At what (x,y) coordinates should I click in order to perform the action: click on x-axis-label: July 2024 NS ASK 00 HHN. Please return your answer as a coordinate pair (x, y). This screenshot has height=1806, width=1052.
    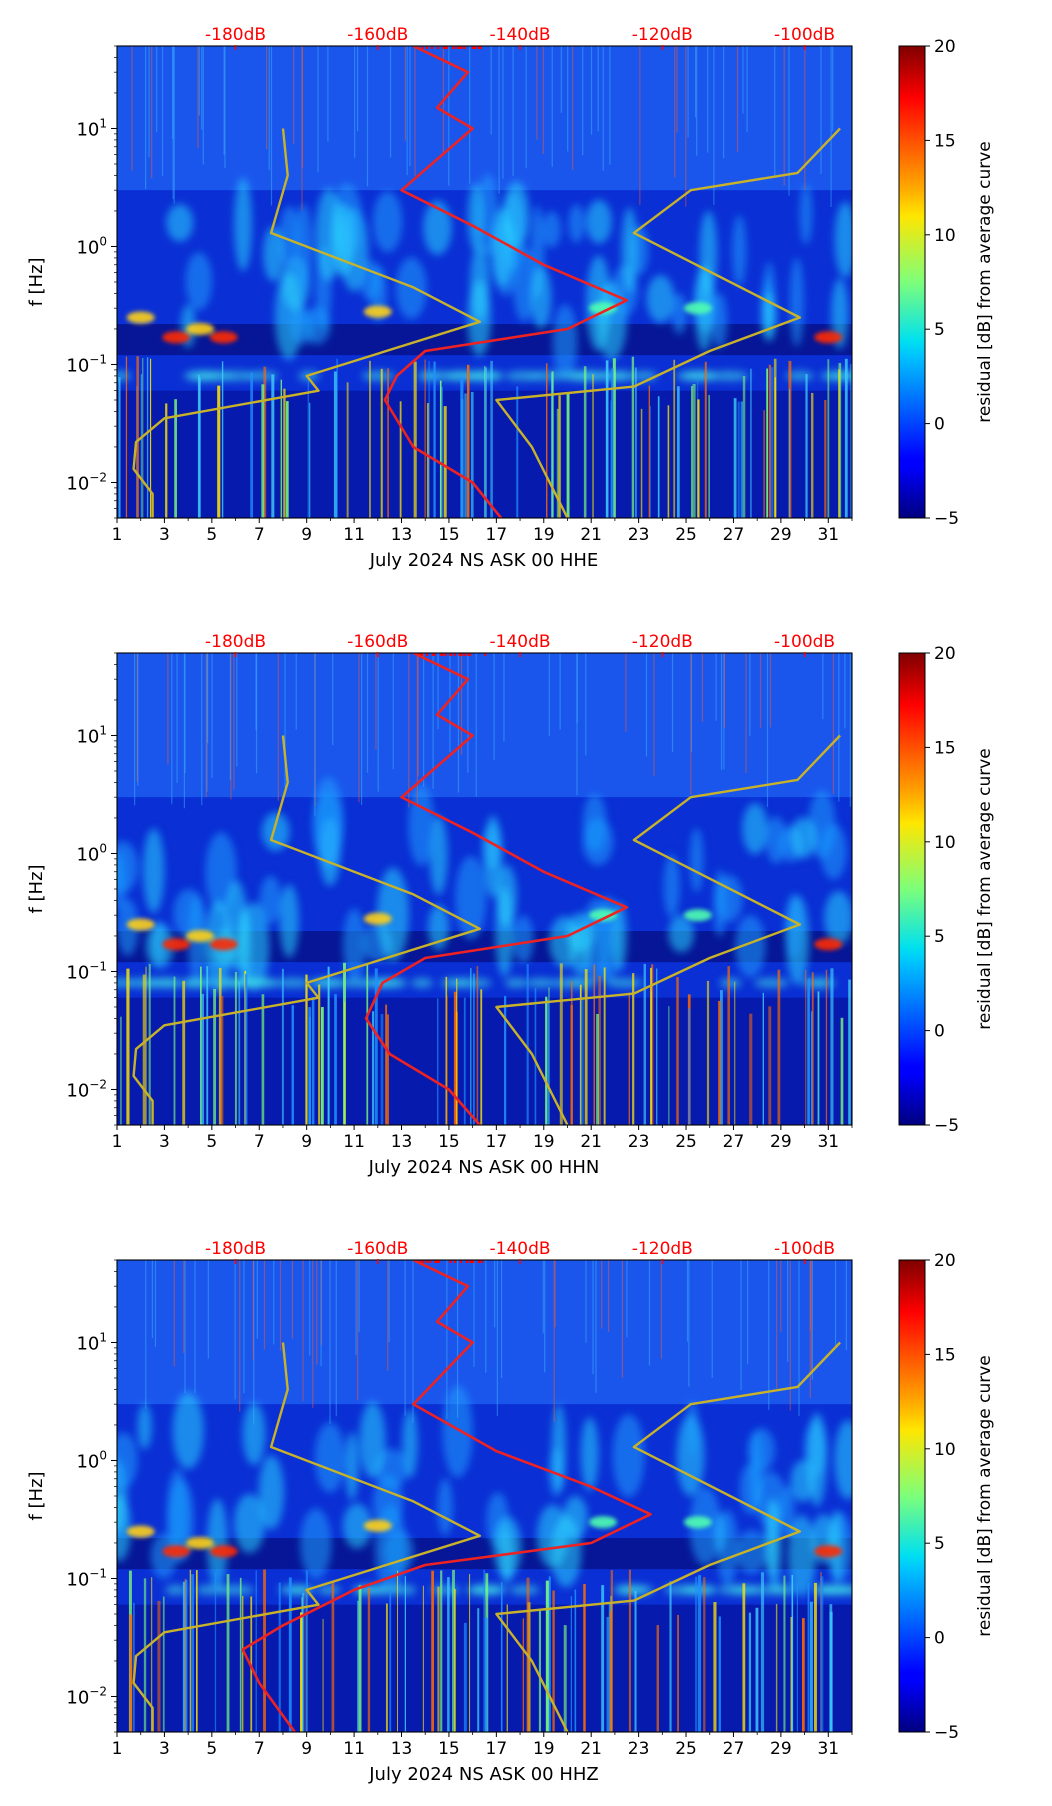
    Looking at the image, I should click on (484, 1167).